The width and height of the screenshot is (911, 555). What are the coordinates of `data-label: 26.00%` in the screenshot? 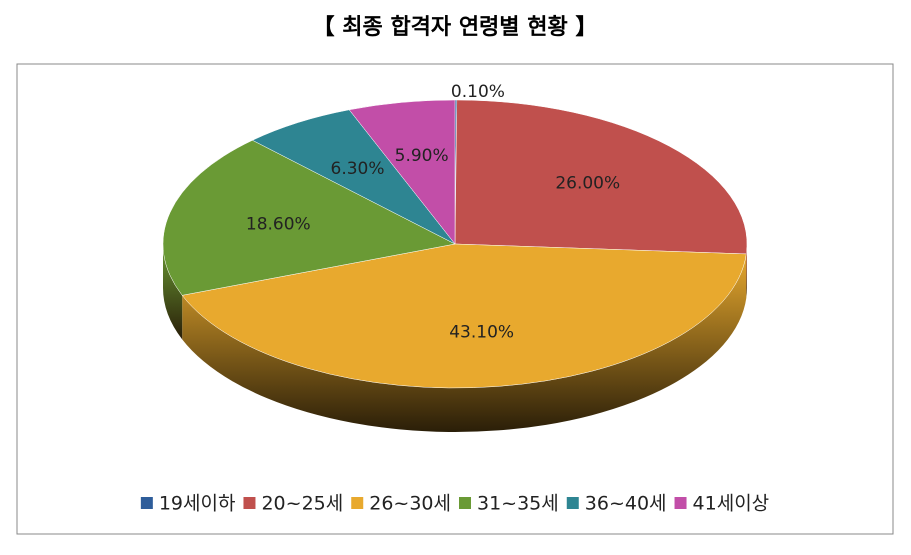 It's located at (587, 183).